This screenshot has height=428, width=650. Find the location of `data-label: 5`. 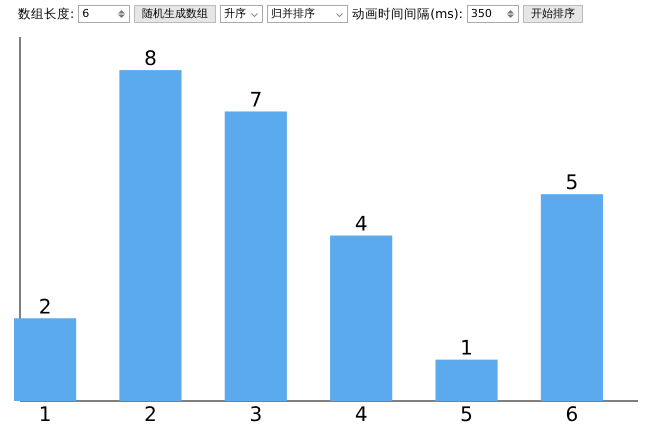

data-label: 5 is located at coordinates (572, 182).